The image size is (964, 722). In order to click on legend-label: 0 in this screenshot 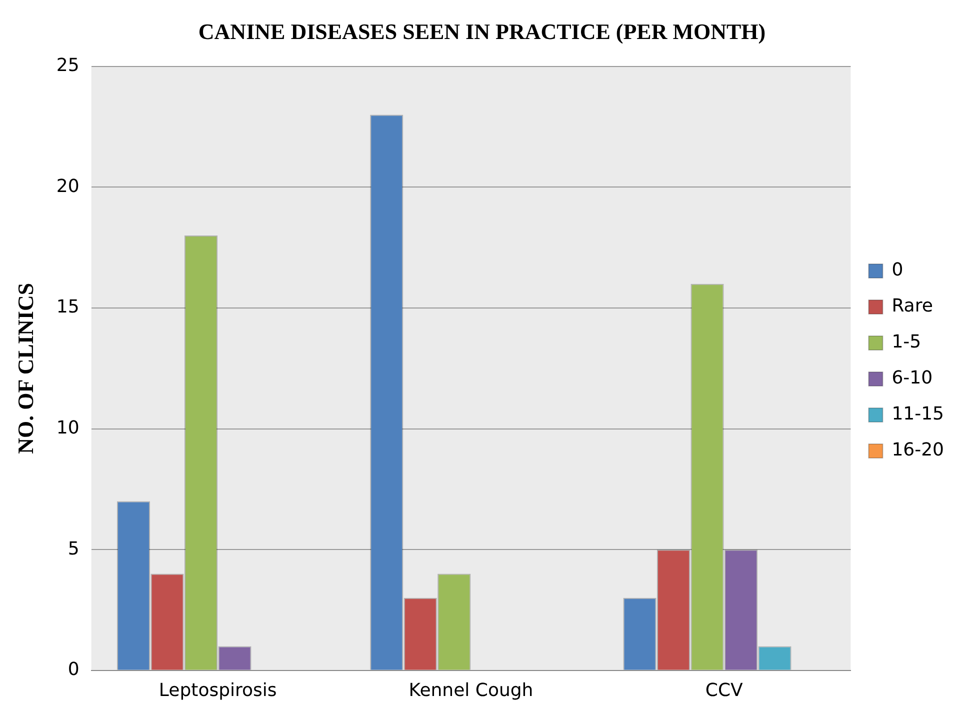, I will do `click(898, 270)`.